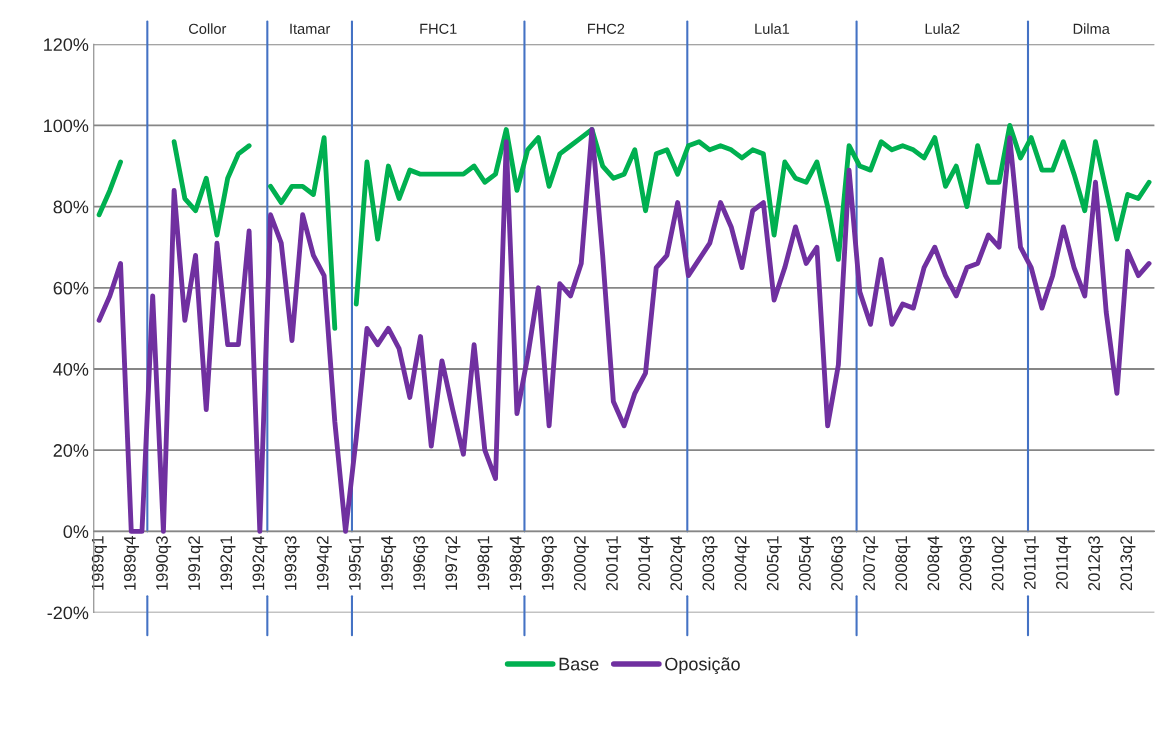 The image size is (1172, 738). Describe the element at coordinates (71, 288) in the screenshot. I see `y-tick-label: 60%` at that location.